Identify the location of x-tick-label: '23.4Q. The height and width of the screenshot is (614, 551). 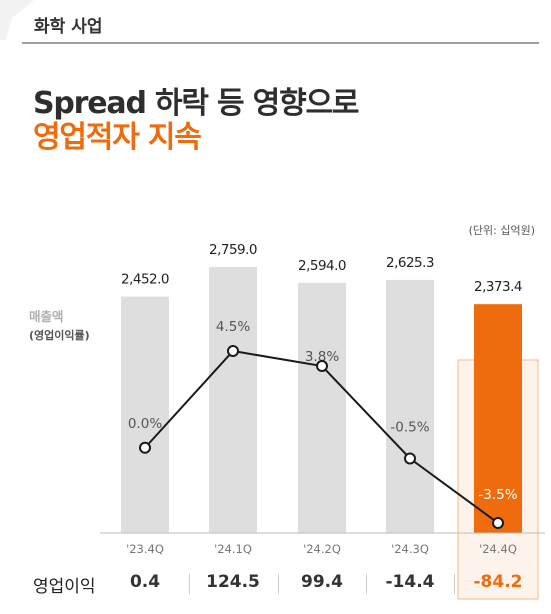
(145, 549).